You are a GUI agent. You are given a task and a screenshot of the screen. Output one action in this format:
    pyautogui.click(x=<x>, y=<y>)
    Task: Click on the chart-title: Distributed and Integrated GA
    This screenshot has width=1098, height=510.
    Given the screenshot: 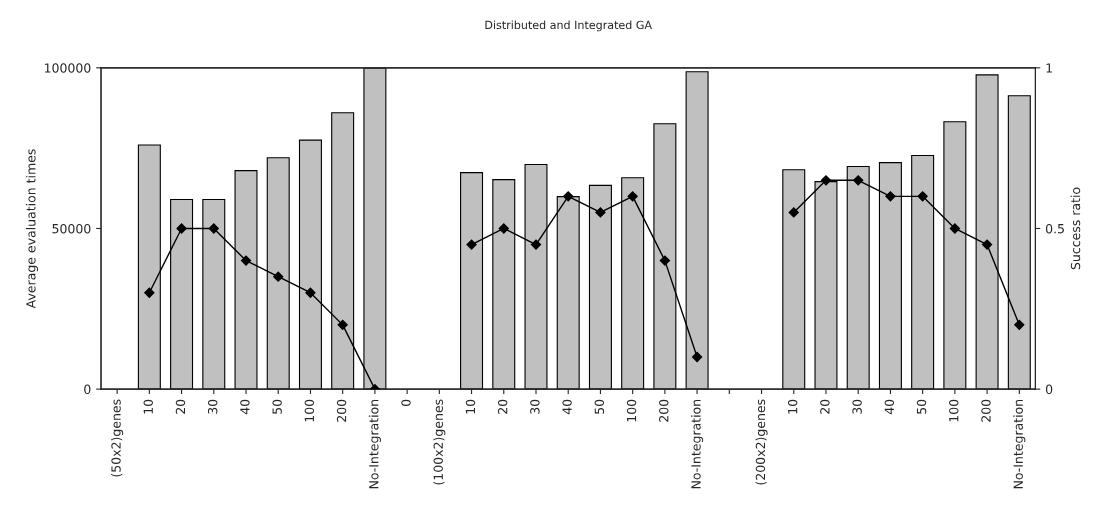 What is the action you would take?
    pyautogui.click(x=568, y=26)
    